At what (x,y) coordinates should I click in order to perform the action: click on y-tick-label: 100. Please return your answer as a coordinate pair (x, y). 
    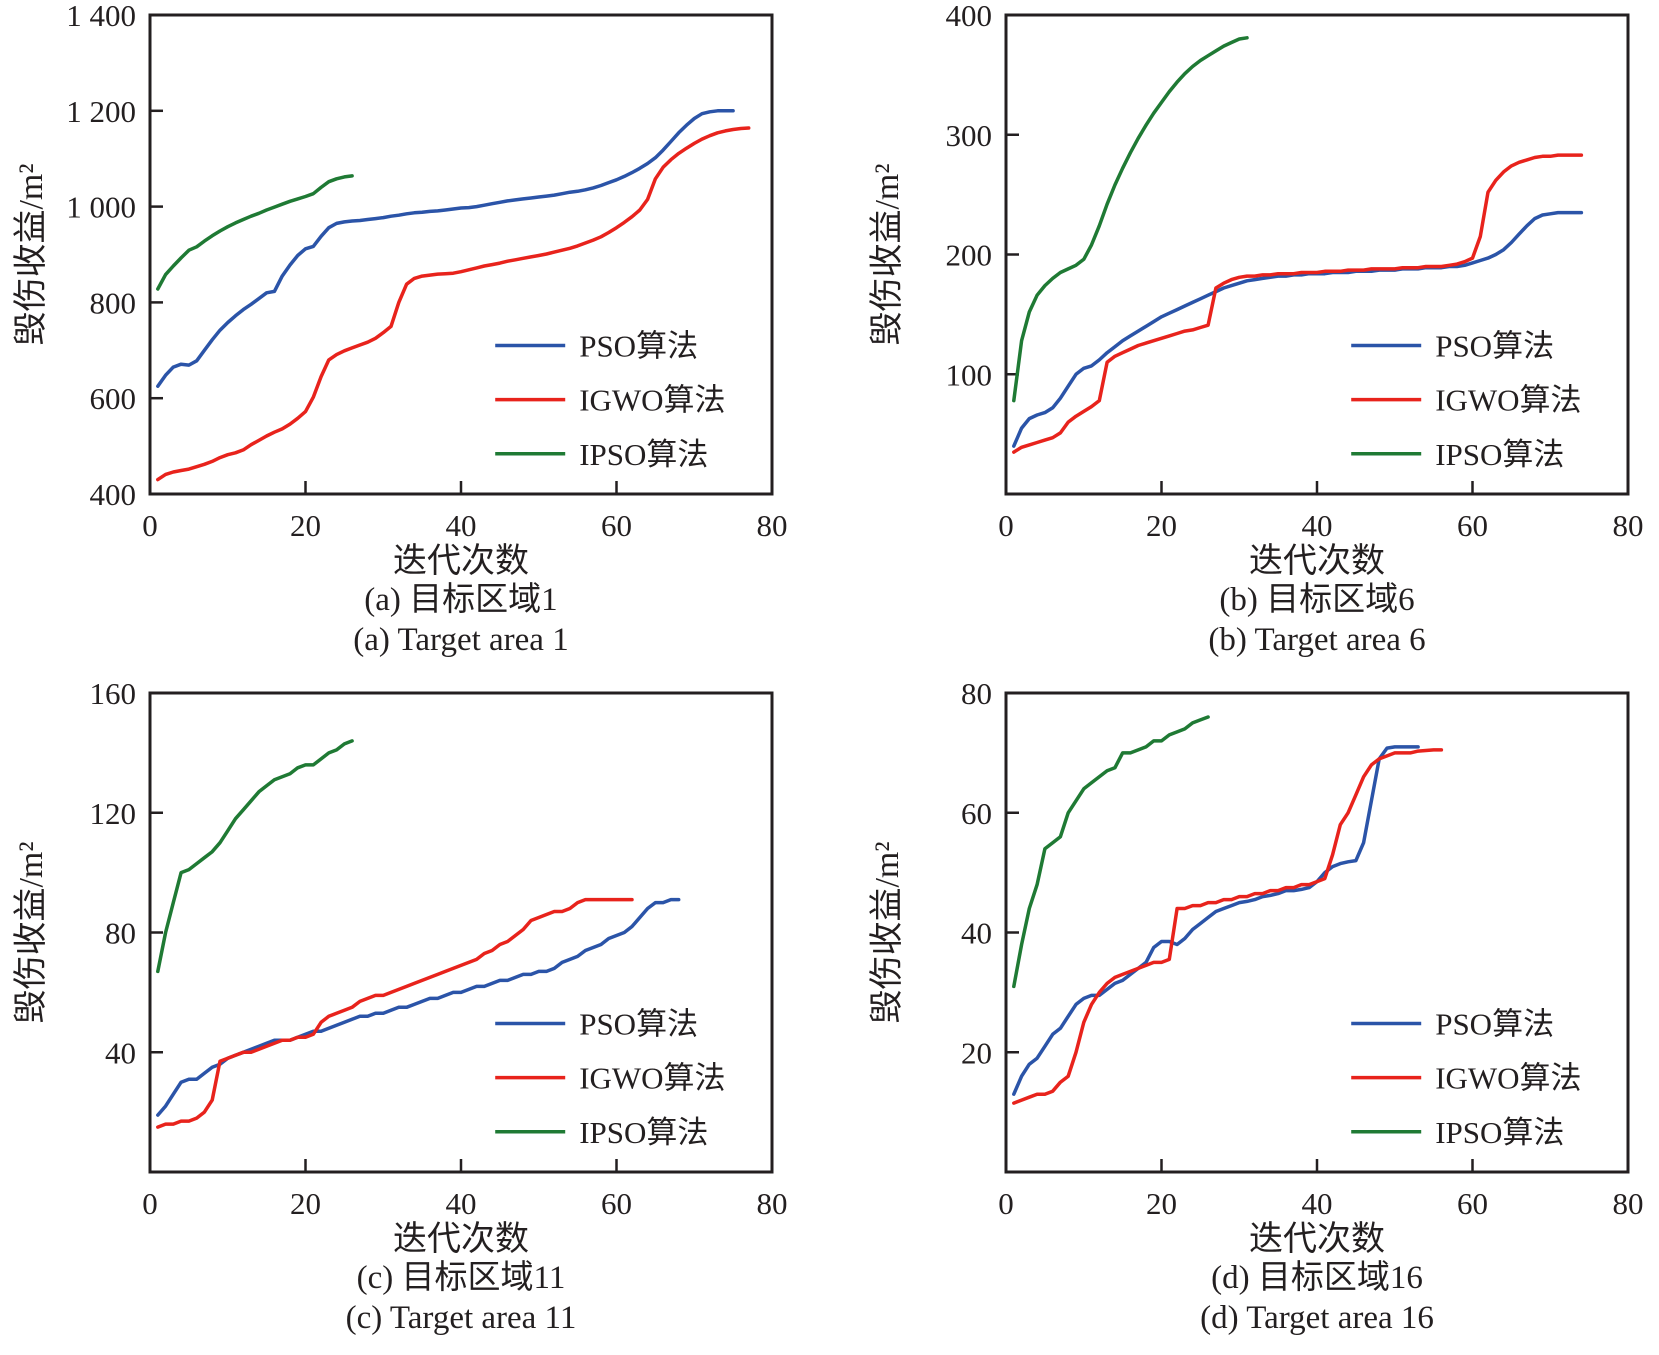
    Looking at the image, I should click on (969, 374).